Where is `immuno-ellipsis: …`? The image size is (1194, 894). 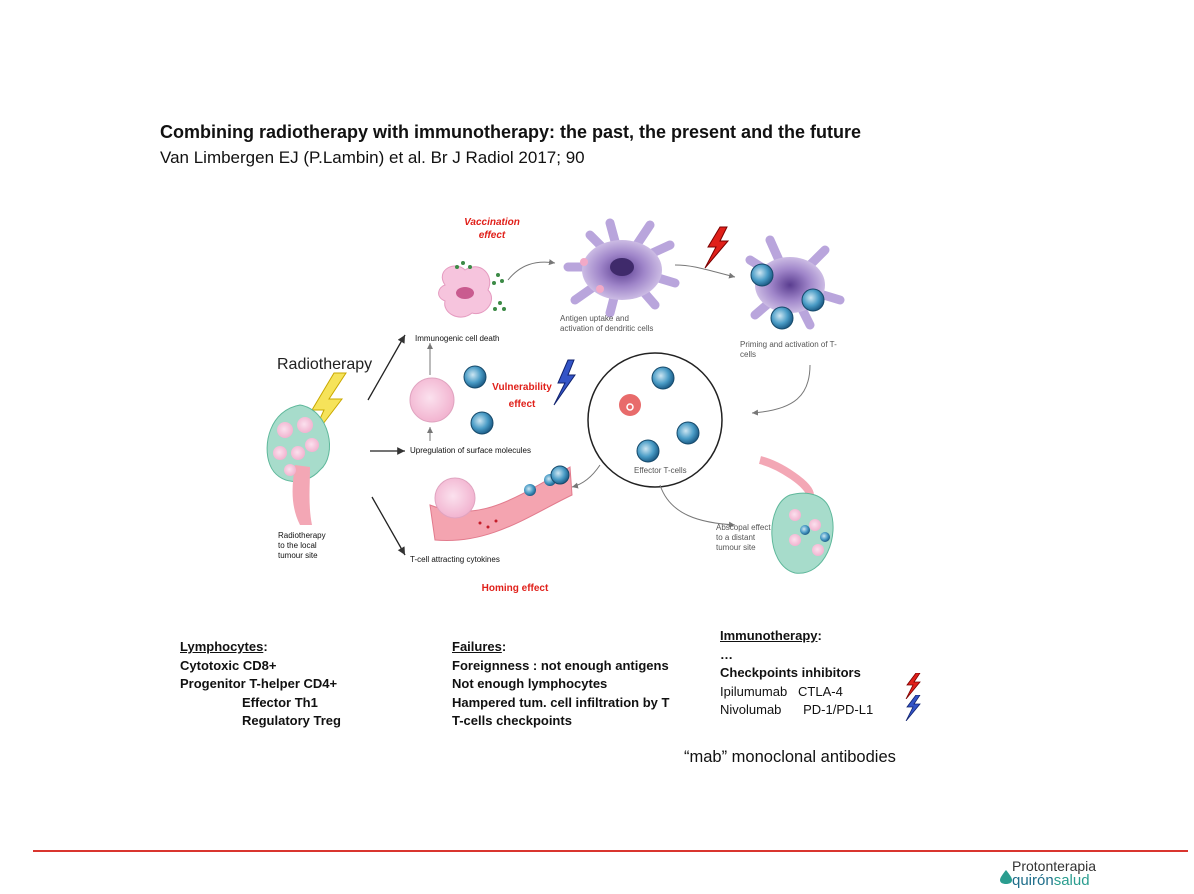 immuno-ellipsis: … is located at coordinates (726, 654).